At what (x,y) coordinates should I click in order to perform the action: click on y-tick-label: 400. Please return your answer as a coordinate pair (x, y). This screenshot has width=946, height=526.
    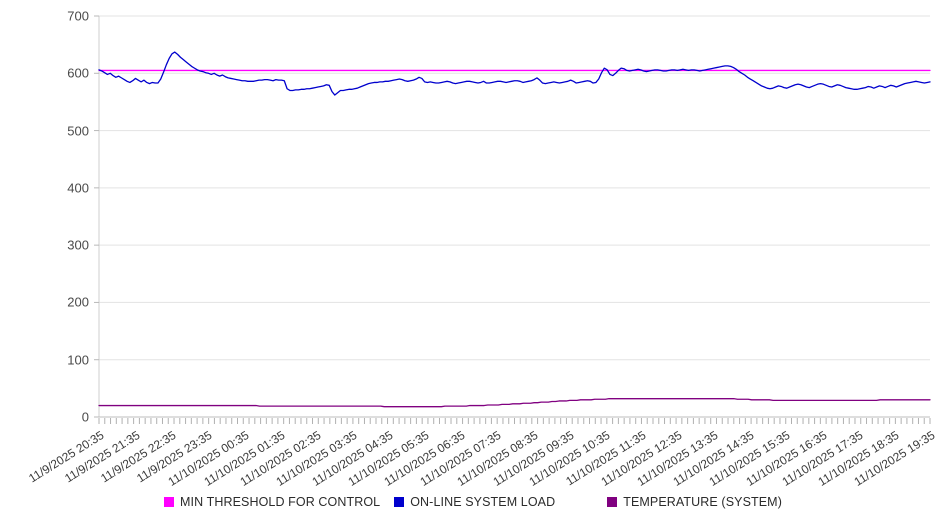
    Looking at the image, I should click on (78, 188).